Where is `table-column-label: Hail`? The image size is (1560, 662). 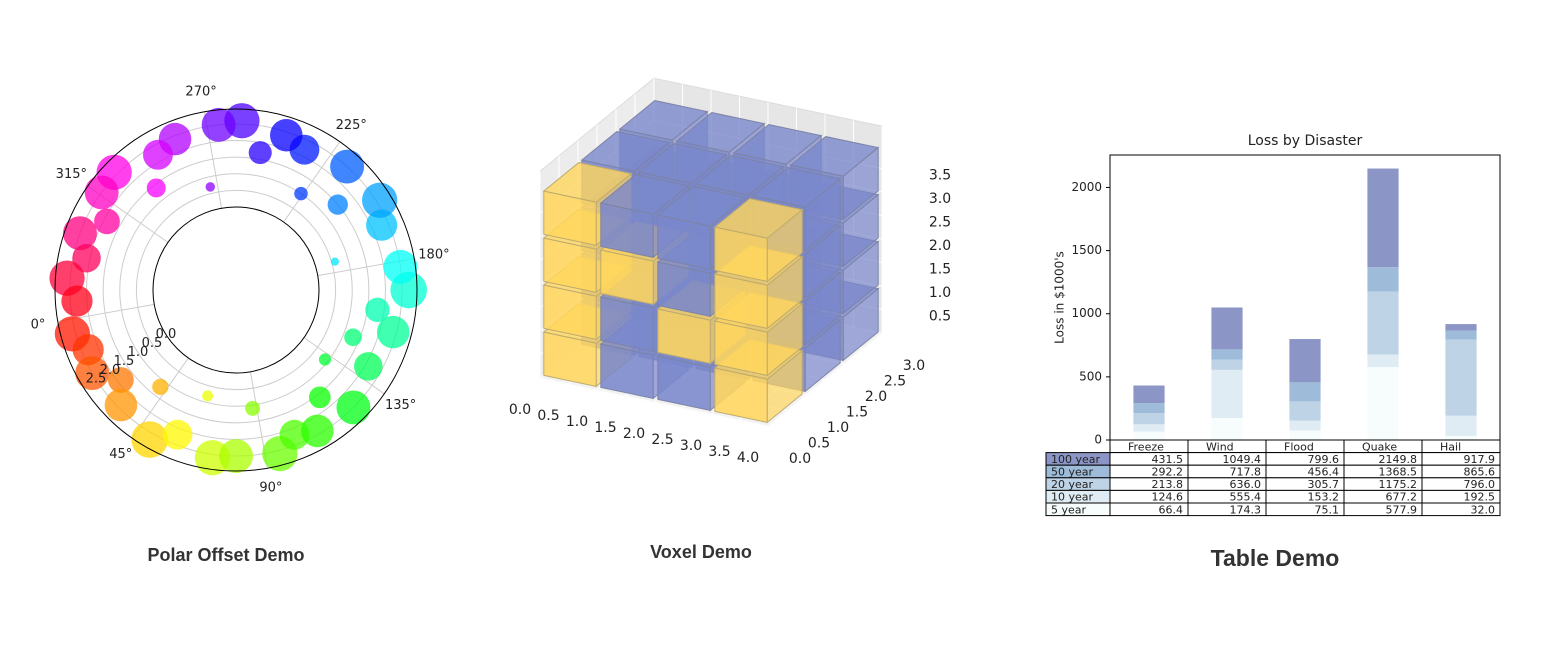 table-column-label: Hail is located at coordinates (1450, 446).